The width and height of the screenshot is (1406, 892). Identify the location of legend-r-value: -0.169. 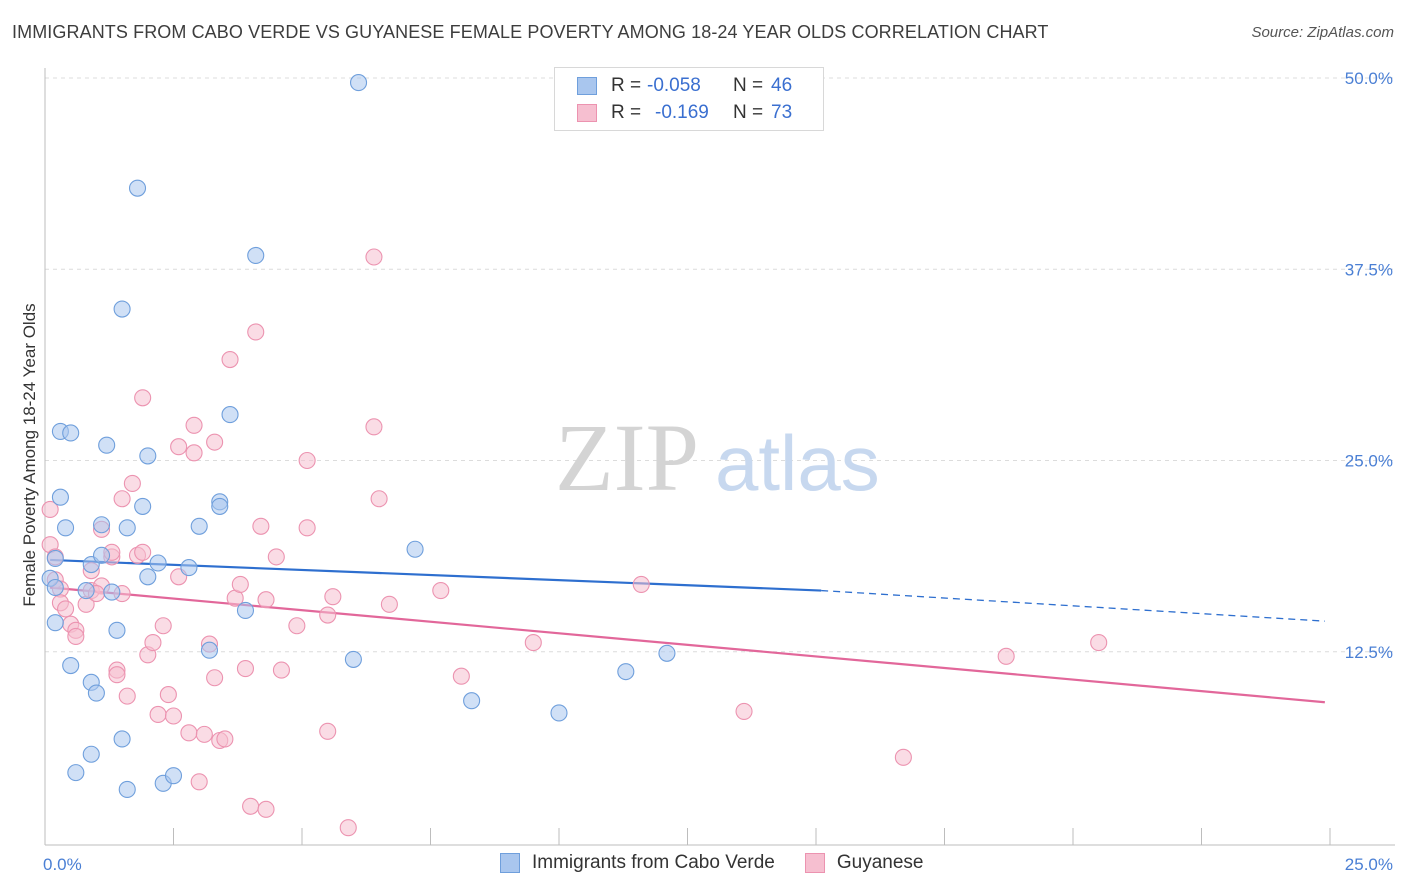
(682, 112).